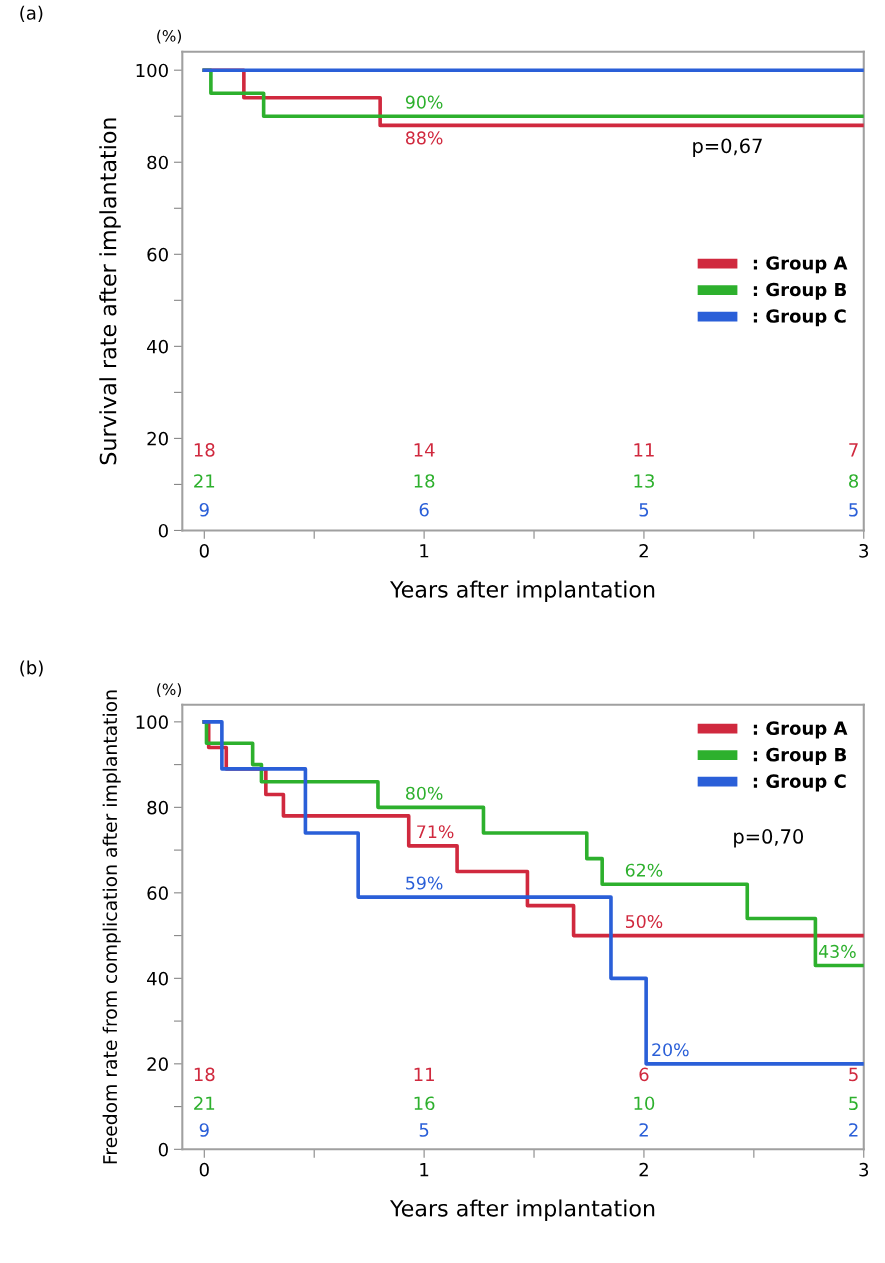 Image resolution: width=885 pixels, height=1263 pixels. What do you see at coordinates (424, 1103) in the screenshot?
I see `annotation: 16` at bounding box center [424, 1103].